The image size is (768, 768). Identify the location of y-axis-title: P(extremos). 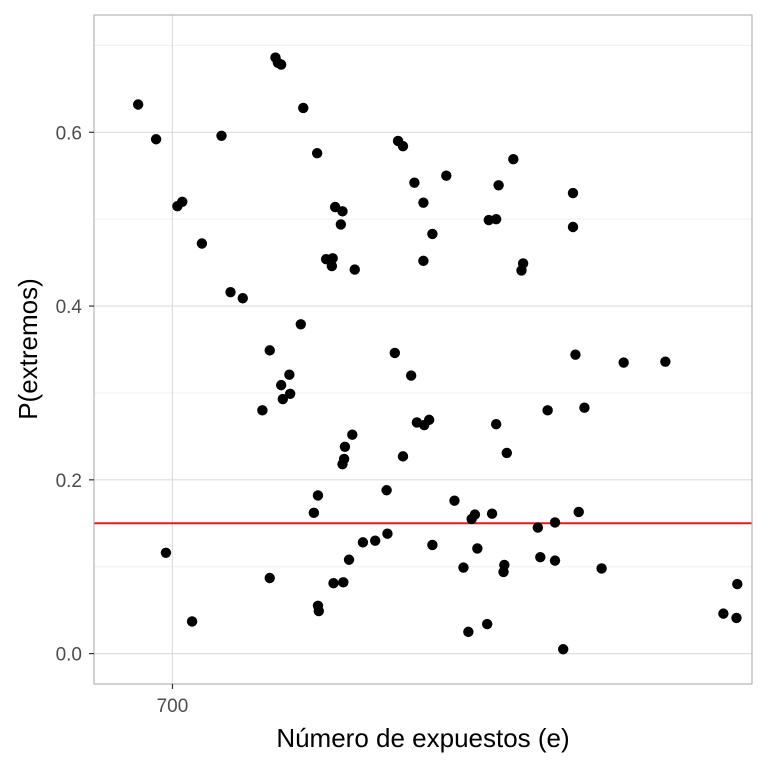
(28, 349).